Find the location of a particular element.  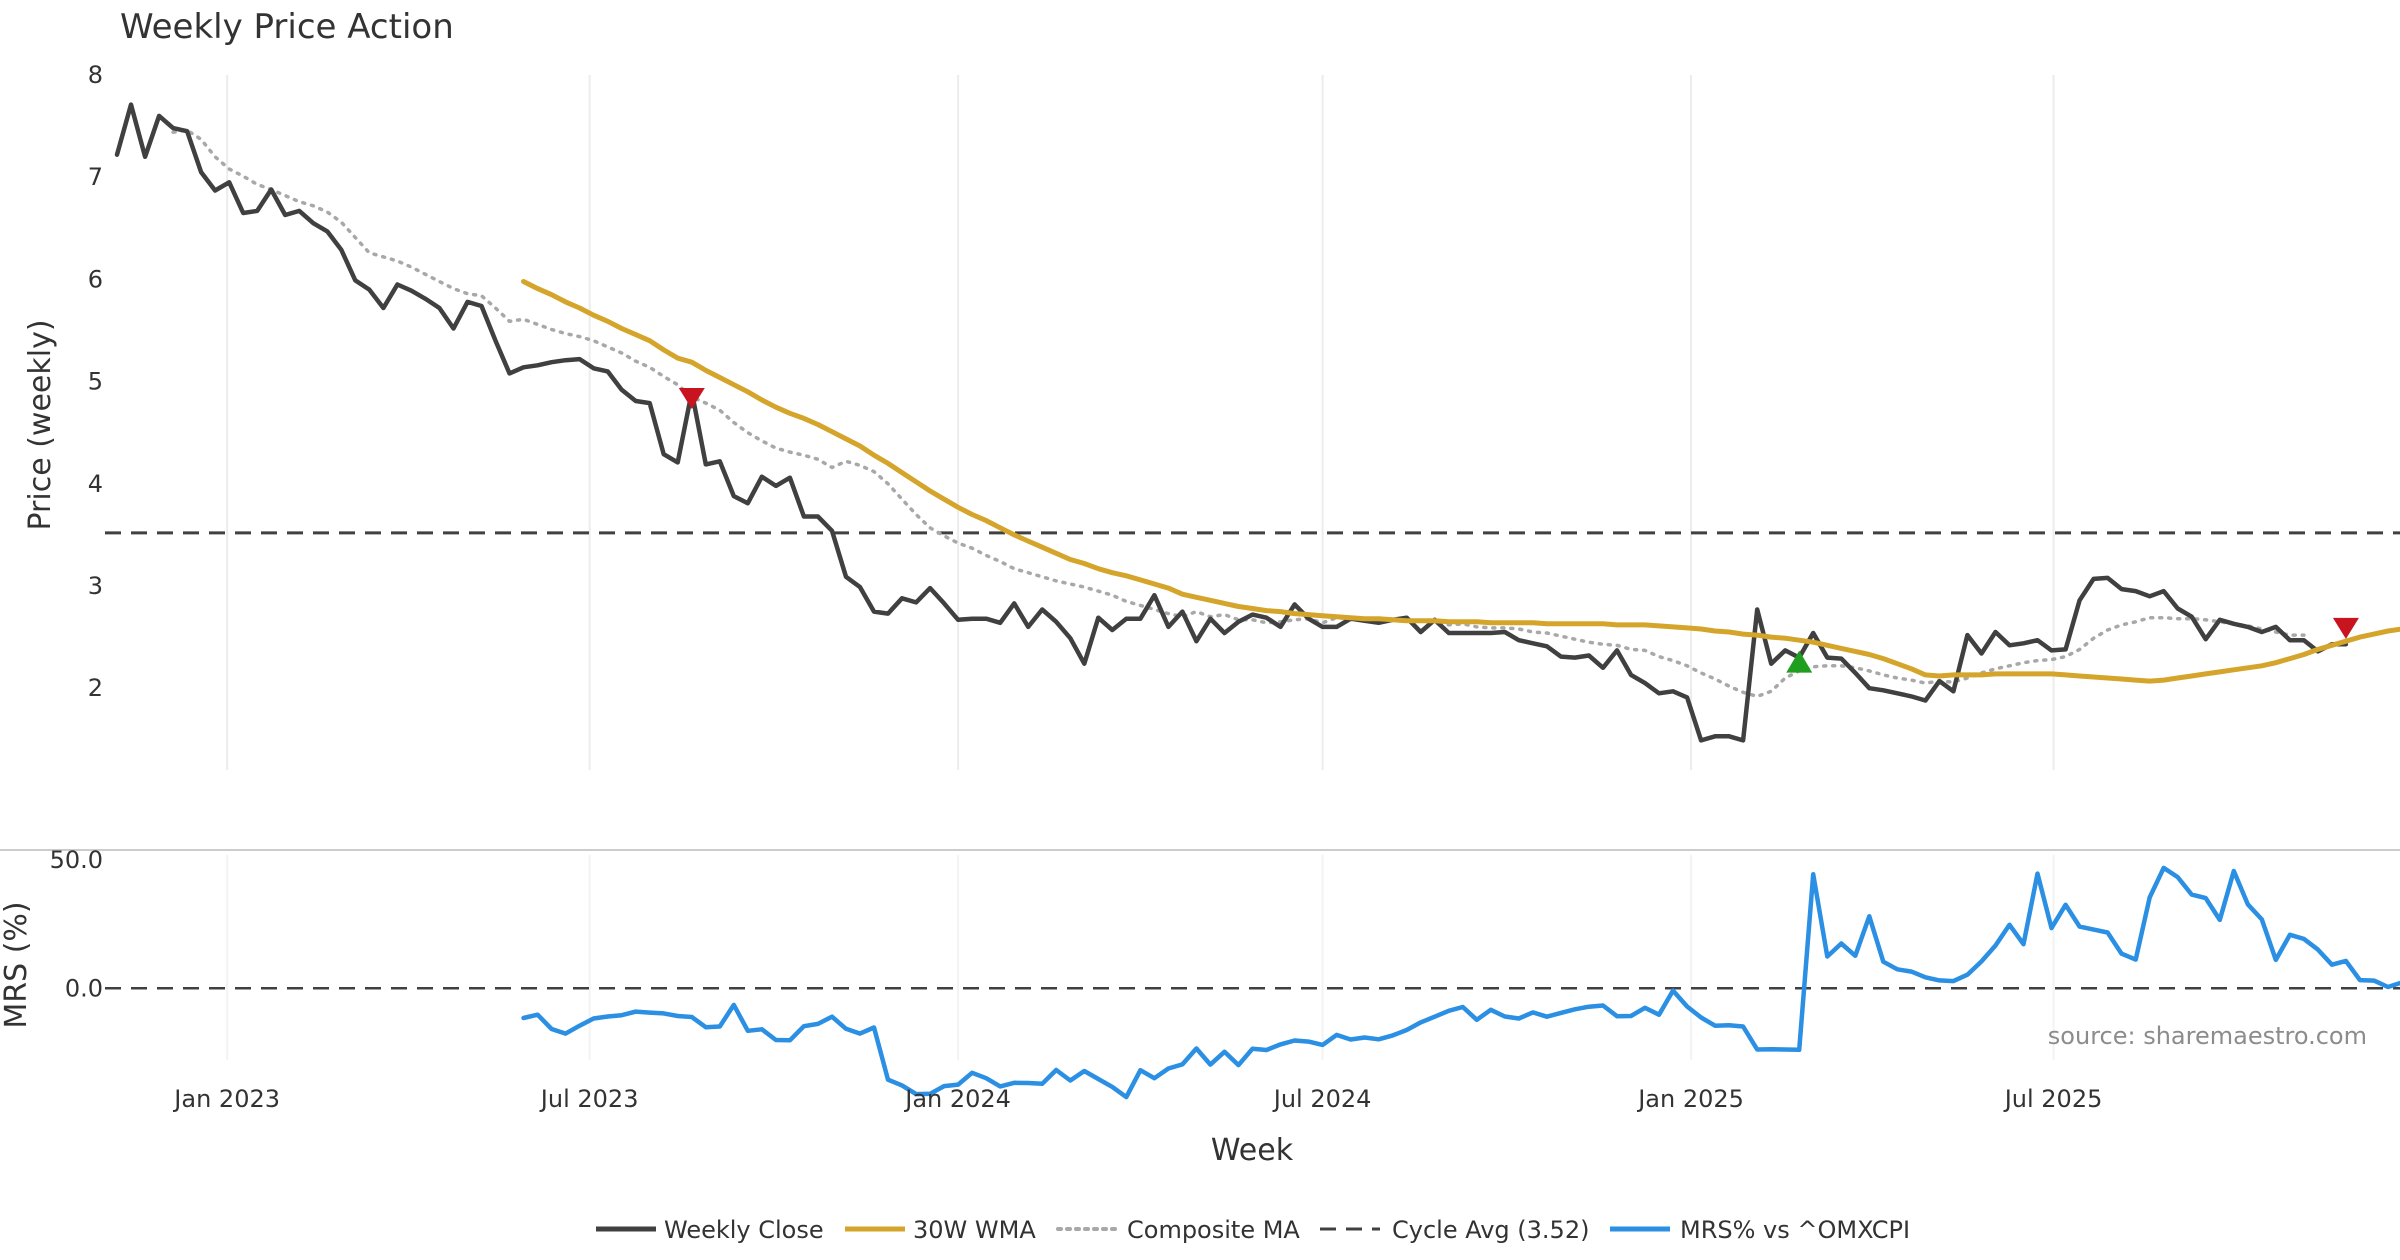

series-line-mrs is located at coordinates (1460, 982).